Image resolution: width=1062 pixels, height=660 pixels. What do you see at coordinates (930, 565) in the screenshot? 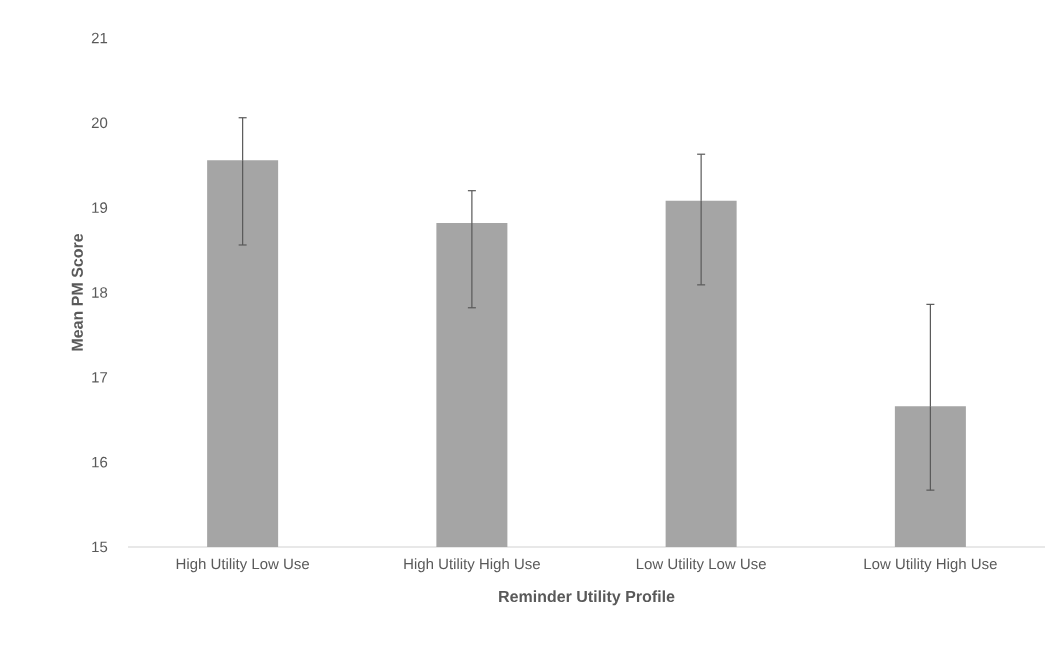
I see `x-tick-label: Low Utility High Use` at bounding box center [930, 565].